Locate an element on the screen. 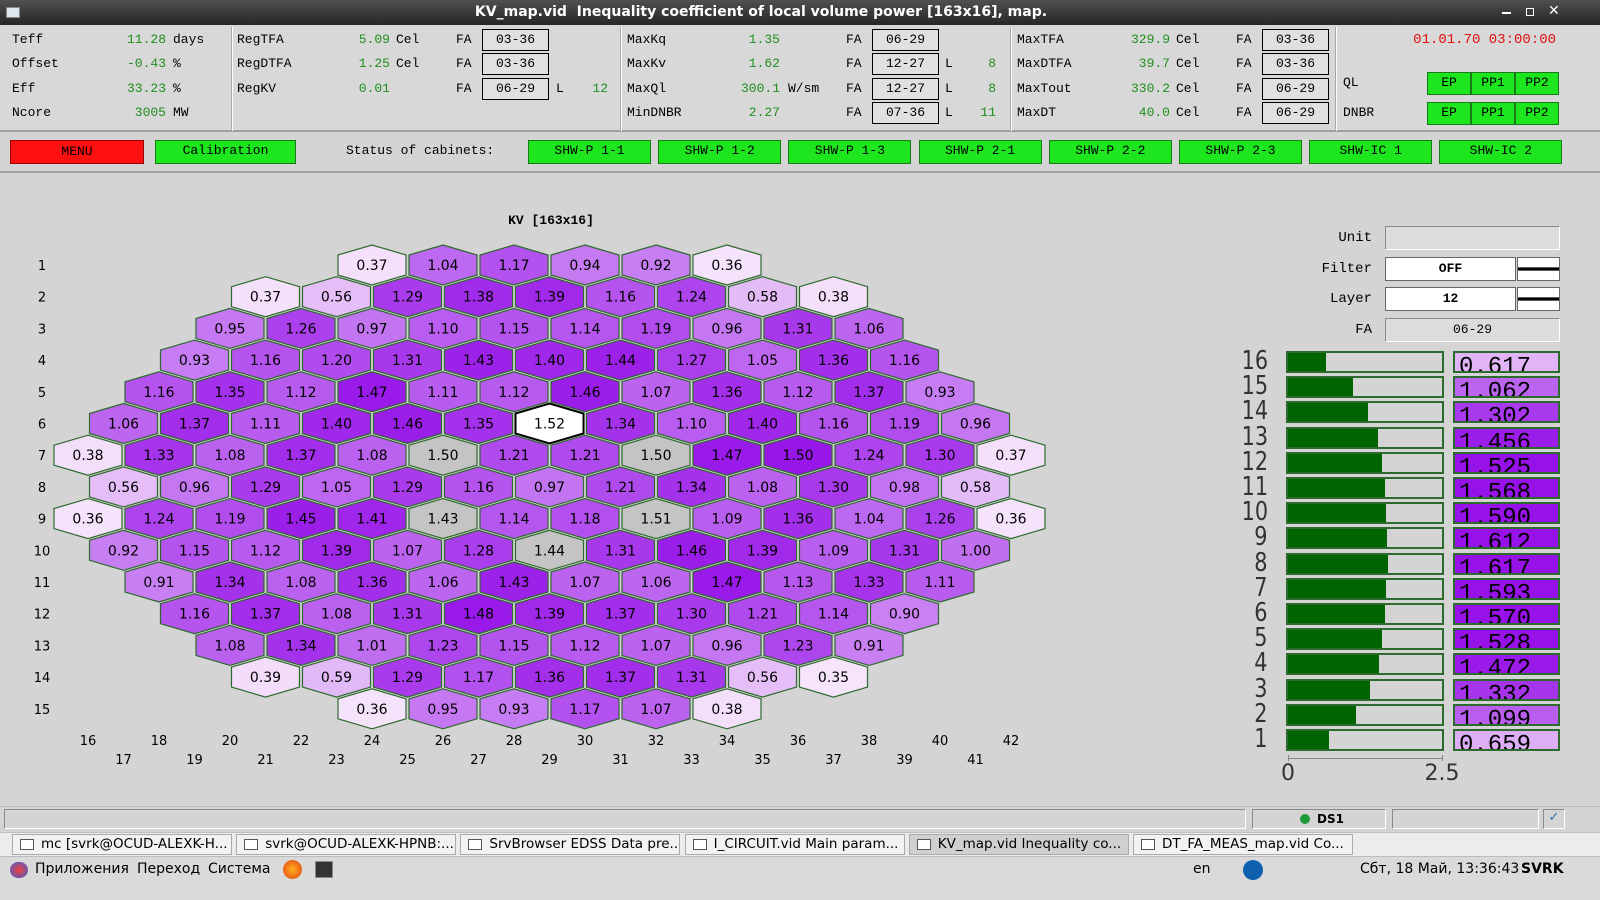  minimize-button is located at coordinates (1506, 13).